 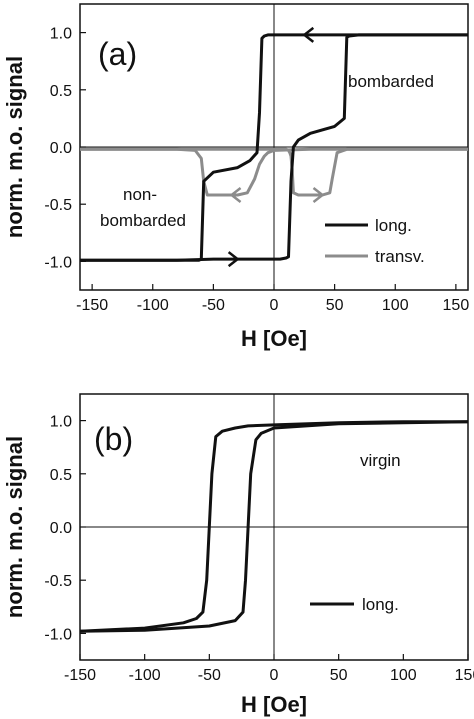 What do you see at coordinates (375, 241) in the screenshot?
I see `legend-a: long. transv.` at bounding box center [375, 241].